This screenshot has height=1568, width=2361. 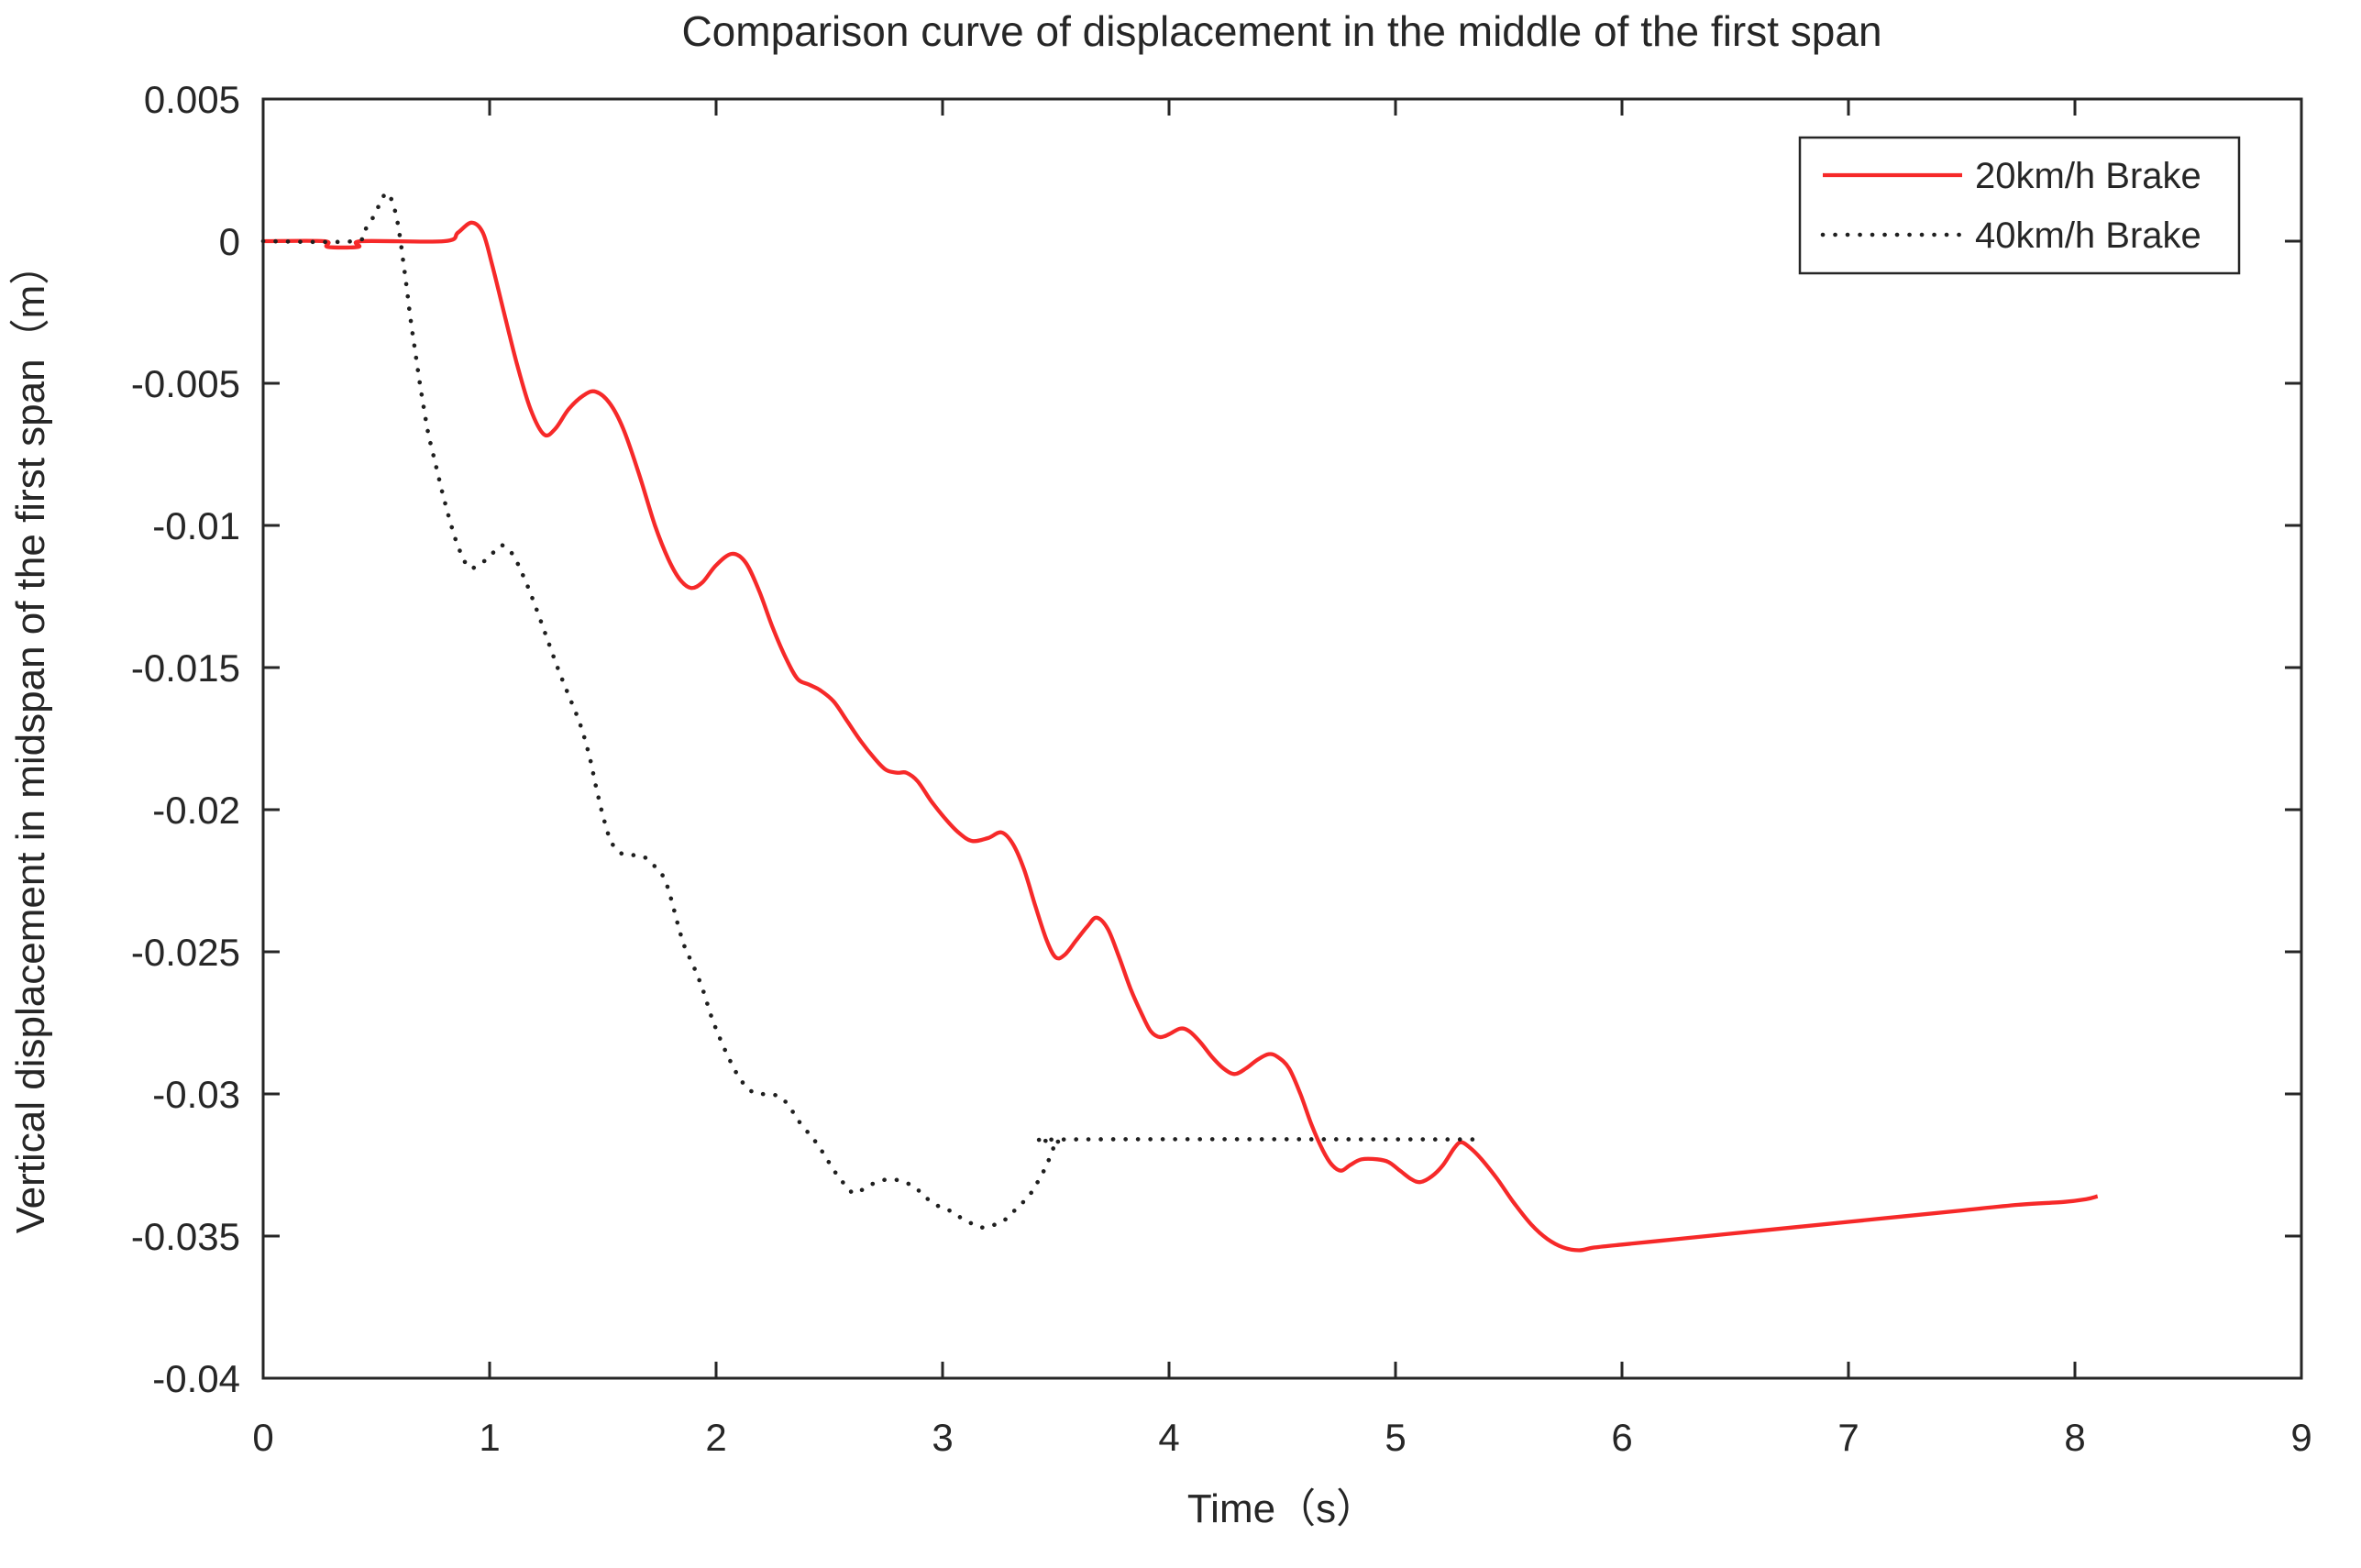 I want to click on y-tick-label: -0.01, so click(x=196, y=526).